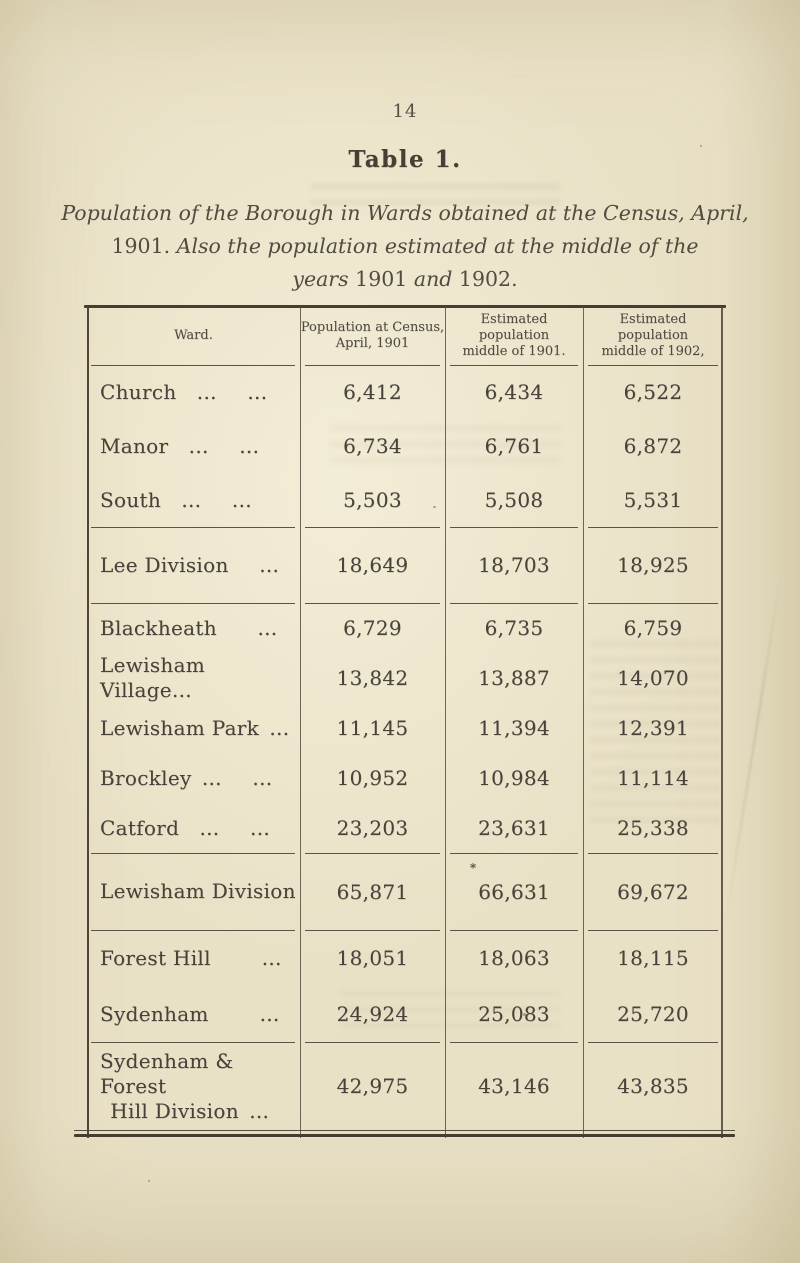 The image size is (800, 1263). What do you see at coordinates (405, 365) in the screenshot?
I see `header-rule` at bounding box center [405, 365].